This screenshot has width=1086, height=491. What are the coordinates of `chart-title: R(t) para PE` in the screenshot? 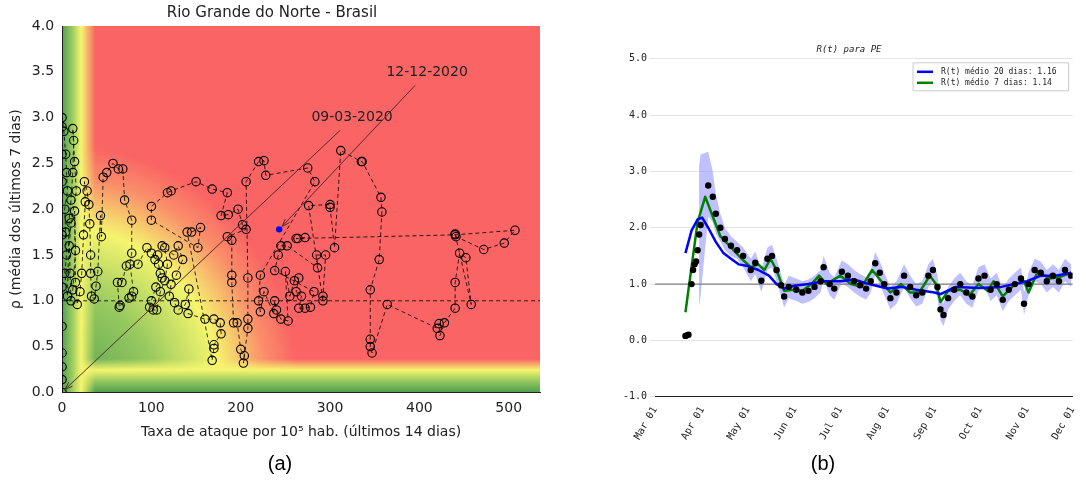 It's located at (849, 48).